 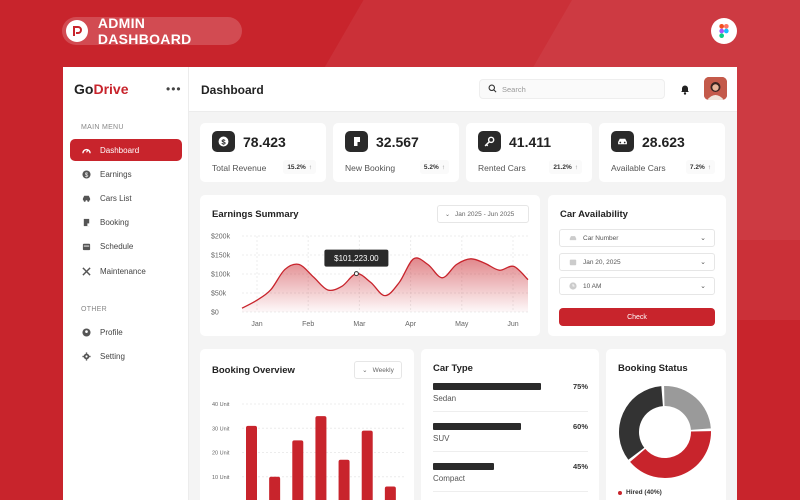 I want to click on avatar, so click(x=715, y=88).